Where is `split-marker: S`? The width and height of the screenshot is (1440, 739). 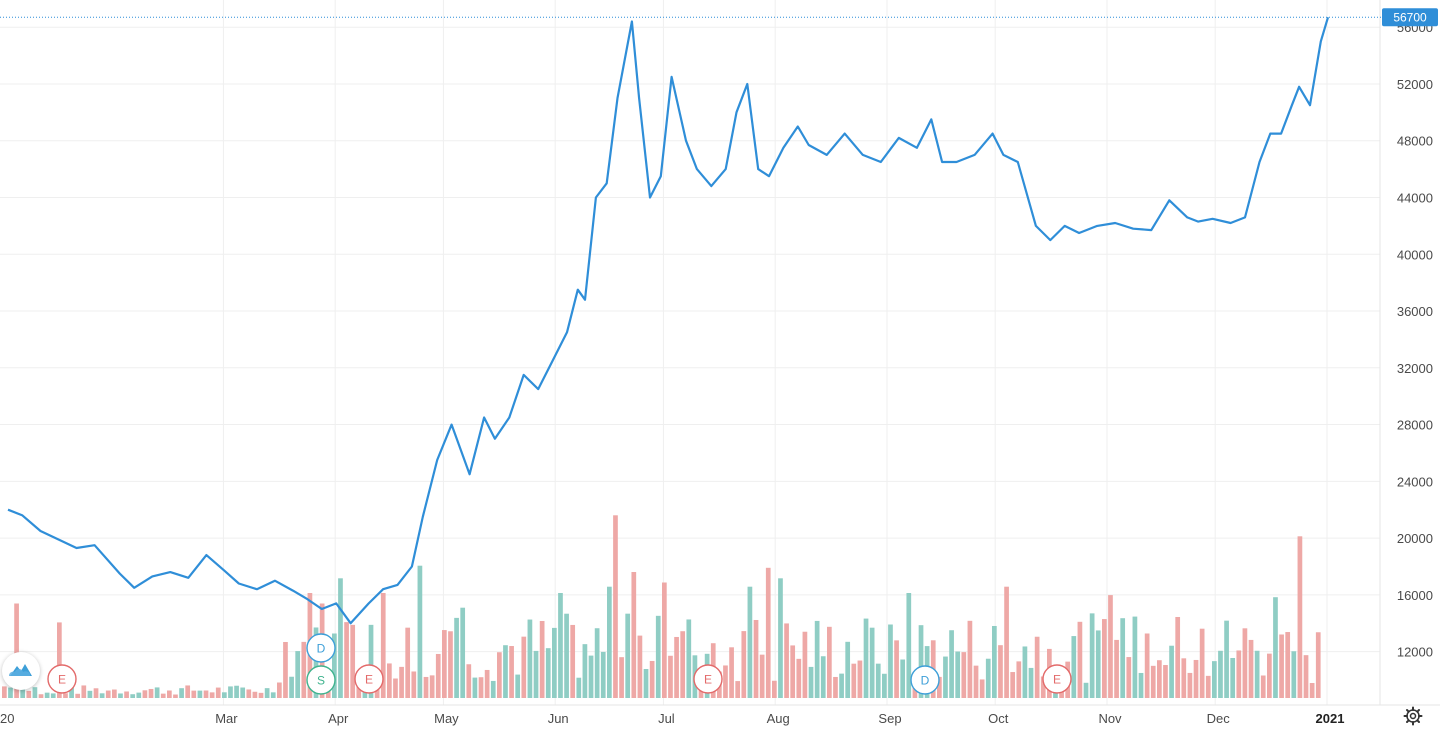 split-marker: S is located at coordinates (321, 680).